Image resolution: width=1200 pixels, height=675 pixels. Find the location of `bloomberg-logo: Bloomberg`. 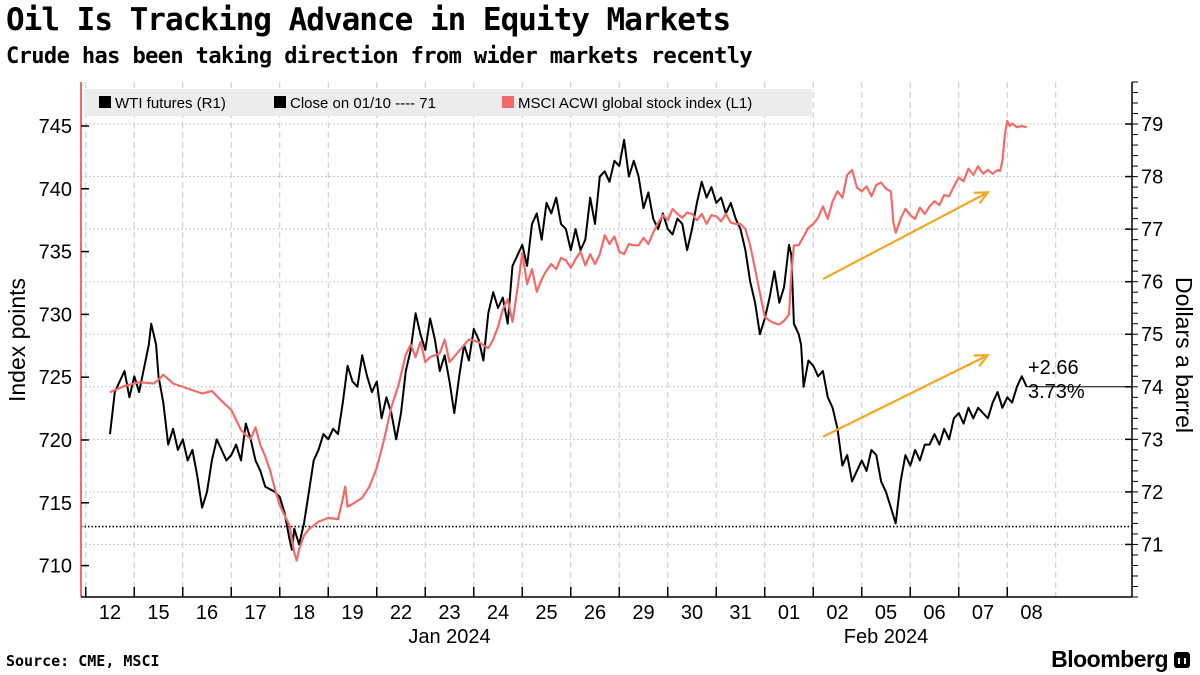

bloomberg-logo: Bloomberg is located at coordinates (1120, 659).